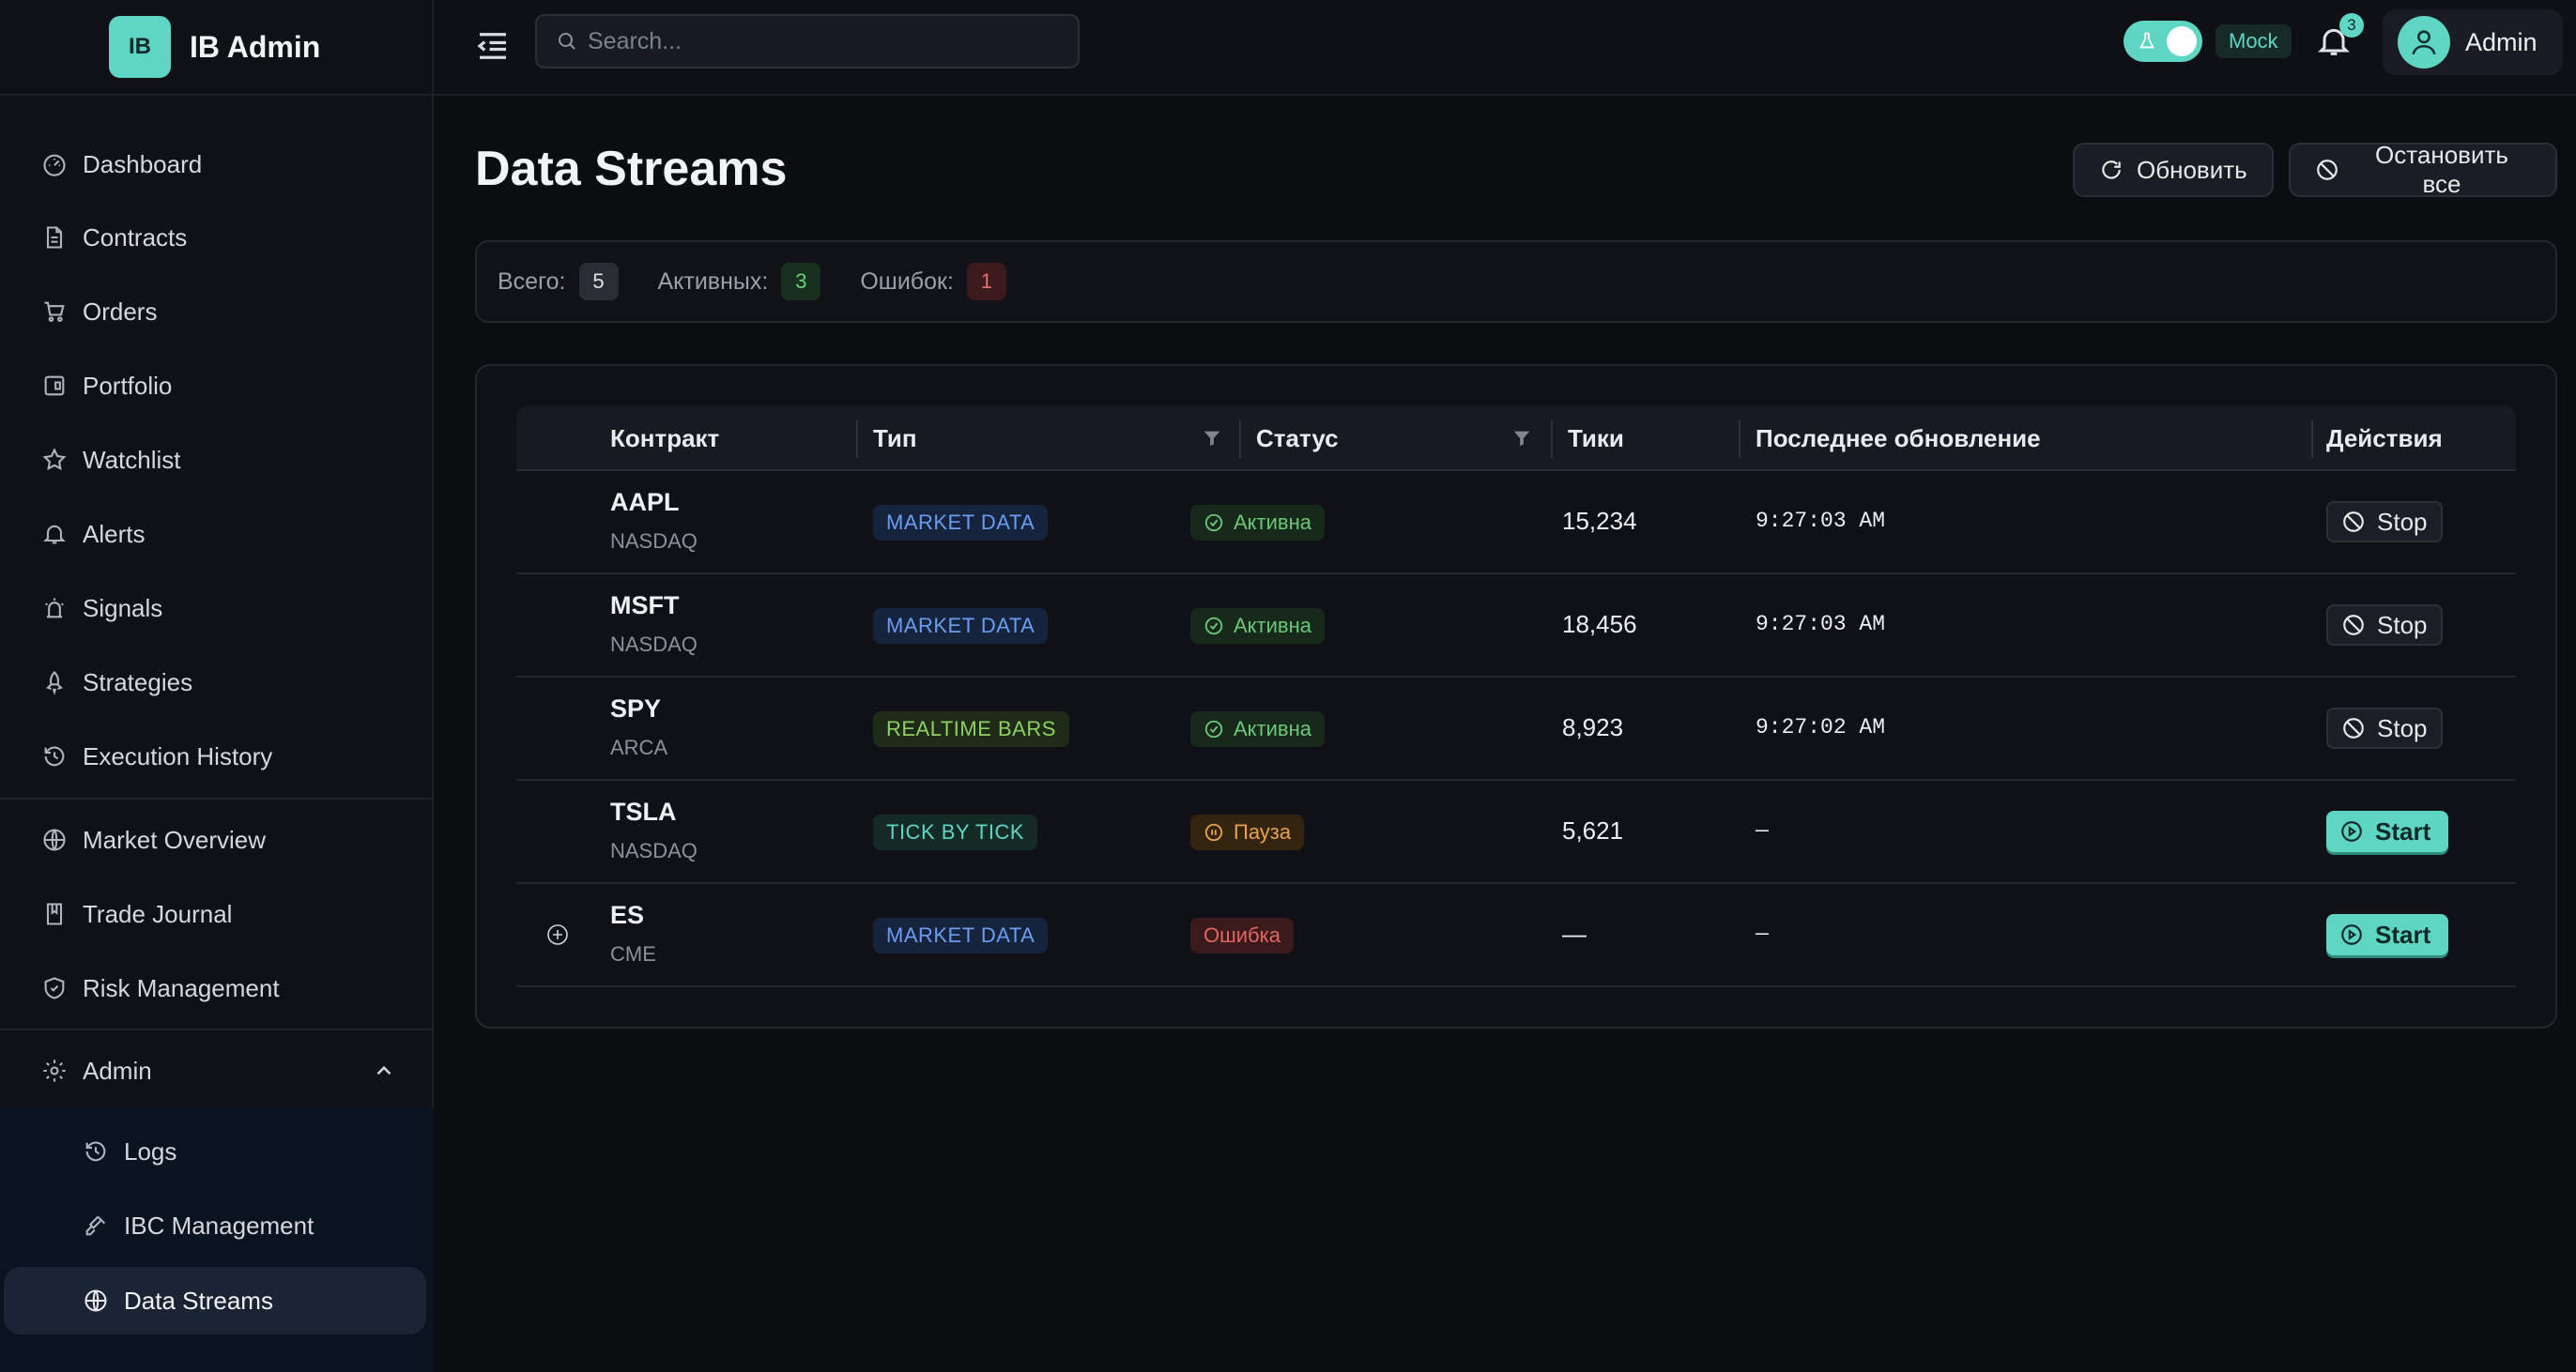 This screenshot has height=1372, width=2576. Describe the element at coordinates (532, 281) in the screenshot. I see `stat-label: Всего:` at that location.